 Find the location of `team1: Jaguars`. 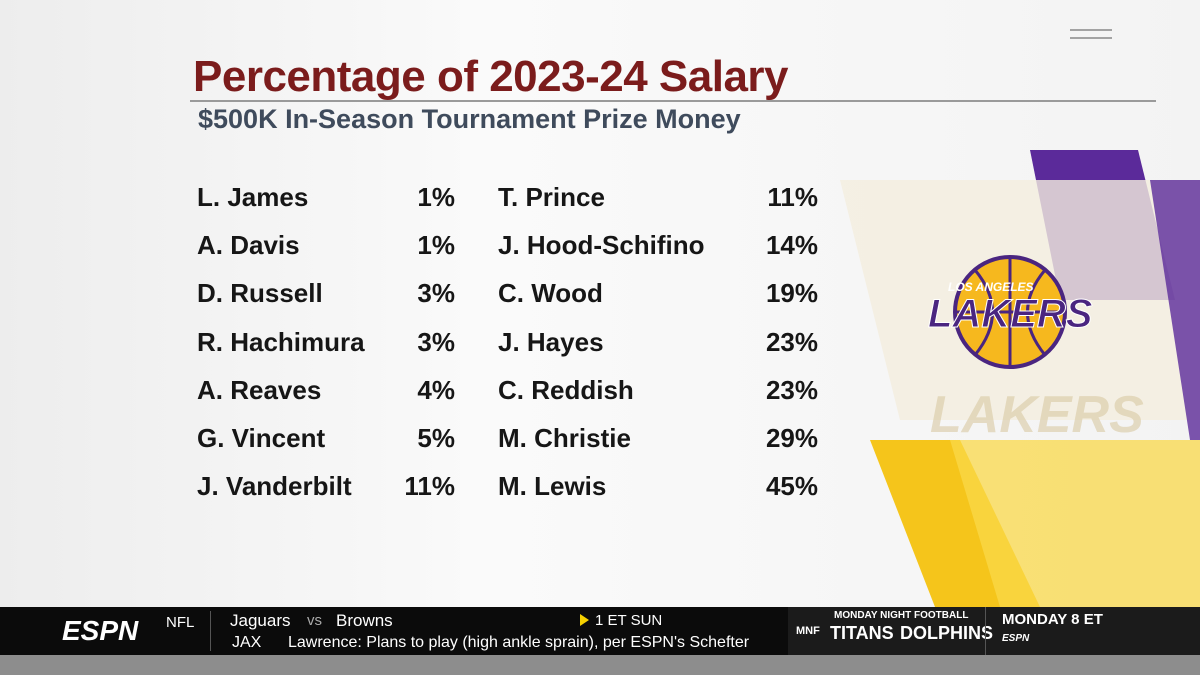

team1: Jaguars is located at coordinates (260, 620).